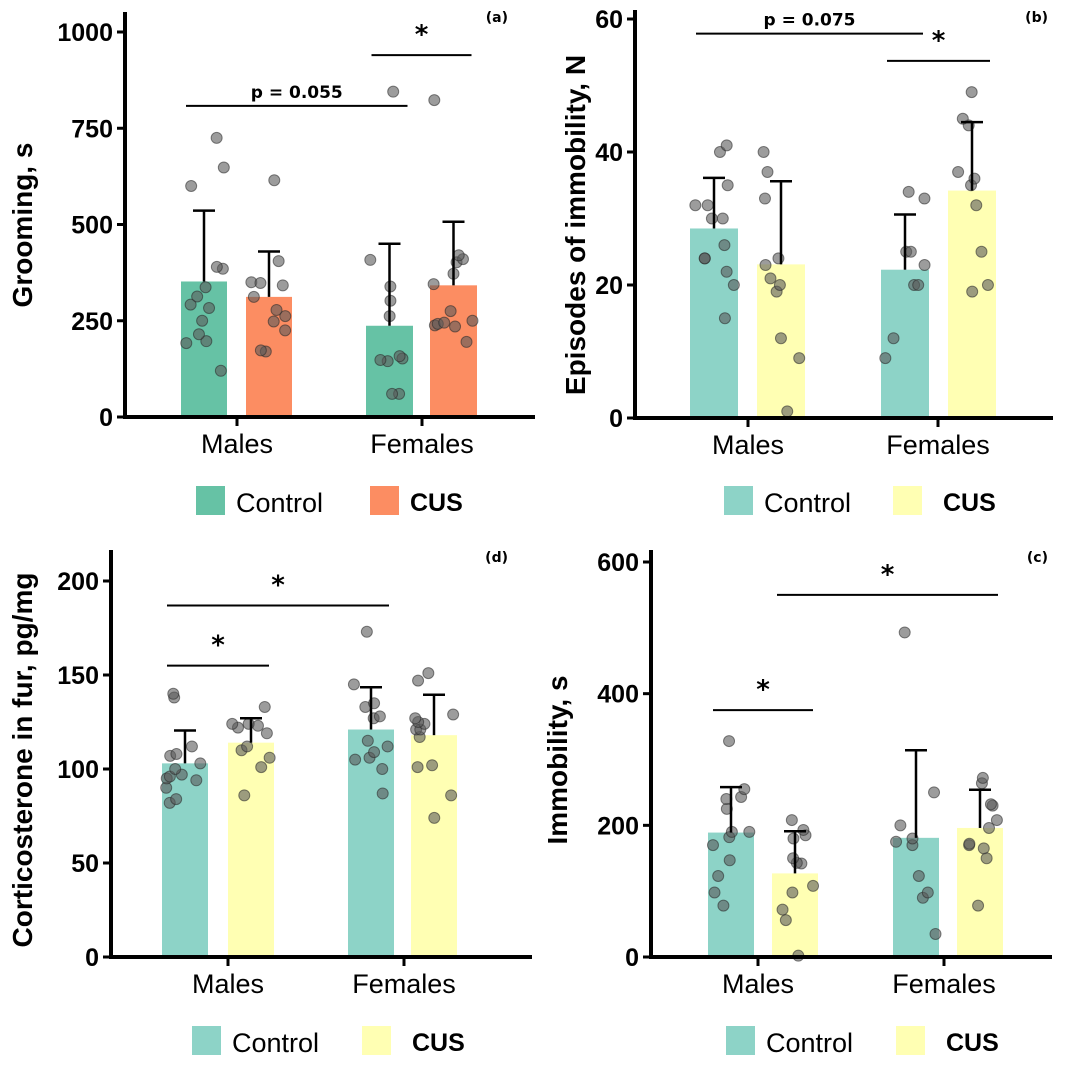 The height and width of the screenshot is (1080, 1080). I want to click on y-axis-label: Corticosterone in fur, pg/mg, so click(22, 760).